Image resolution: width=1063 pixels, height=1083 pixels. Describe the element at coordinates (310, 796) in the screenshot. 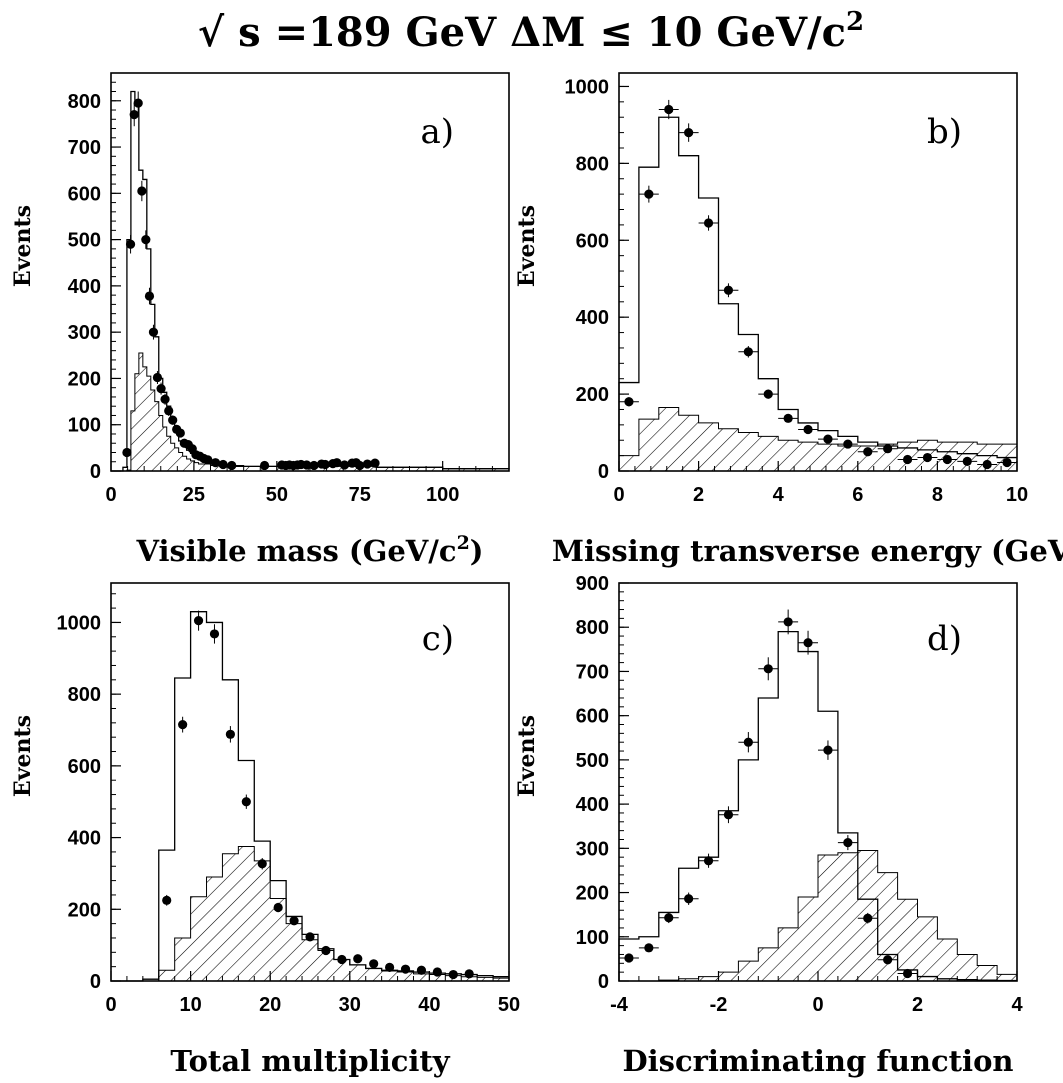

I see `panel-c-total-histogram` at that location.